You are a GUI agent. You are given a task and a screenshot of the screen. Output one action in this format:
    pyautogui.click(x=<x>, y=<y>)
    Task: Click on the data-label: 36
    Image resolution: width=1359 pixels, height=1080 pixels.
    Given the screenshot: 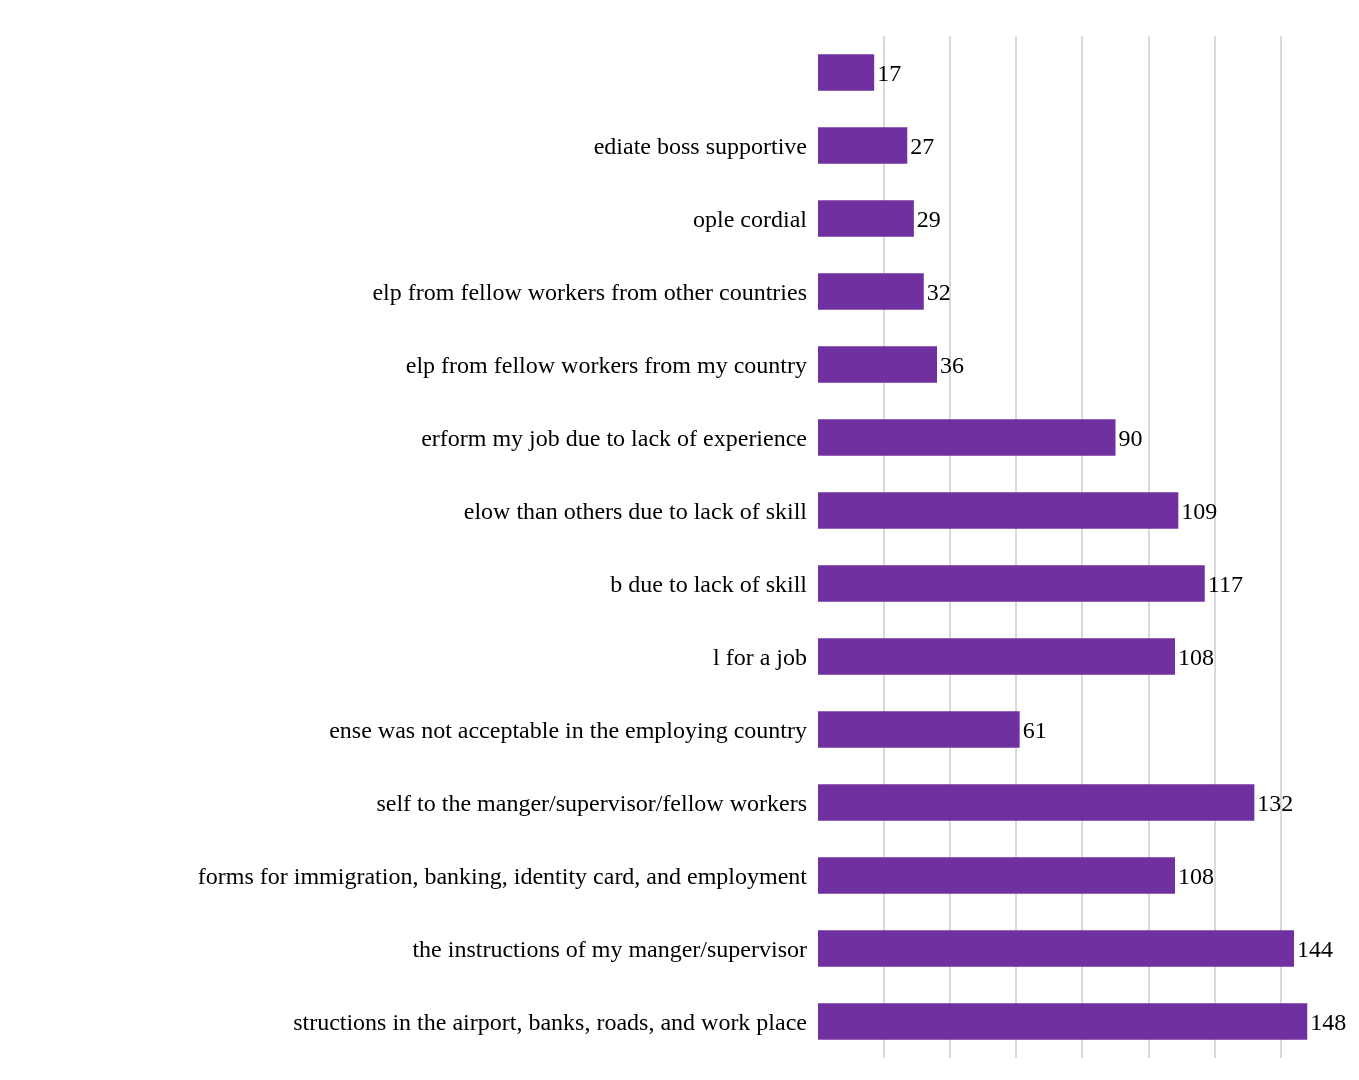 What is the action you would take?
    pyautogui.click(x=952, y=364)
    